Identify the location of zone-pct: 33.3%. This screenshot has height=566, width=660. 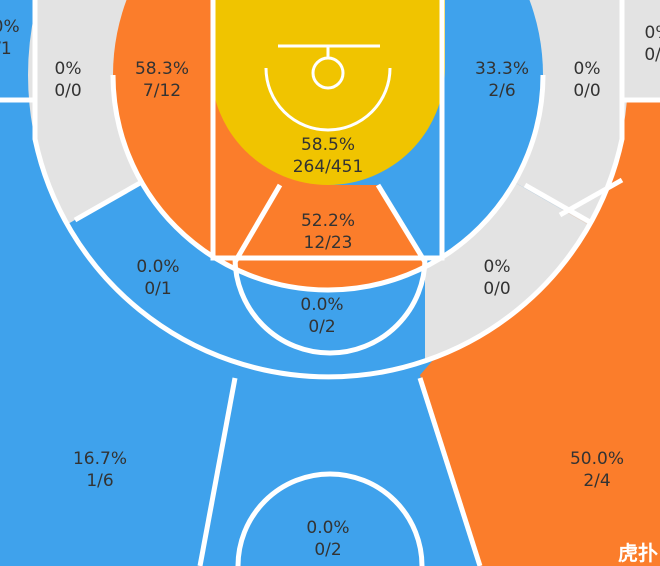
(502, 69).